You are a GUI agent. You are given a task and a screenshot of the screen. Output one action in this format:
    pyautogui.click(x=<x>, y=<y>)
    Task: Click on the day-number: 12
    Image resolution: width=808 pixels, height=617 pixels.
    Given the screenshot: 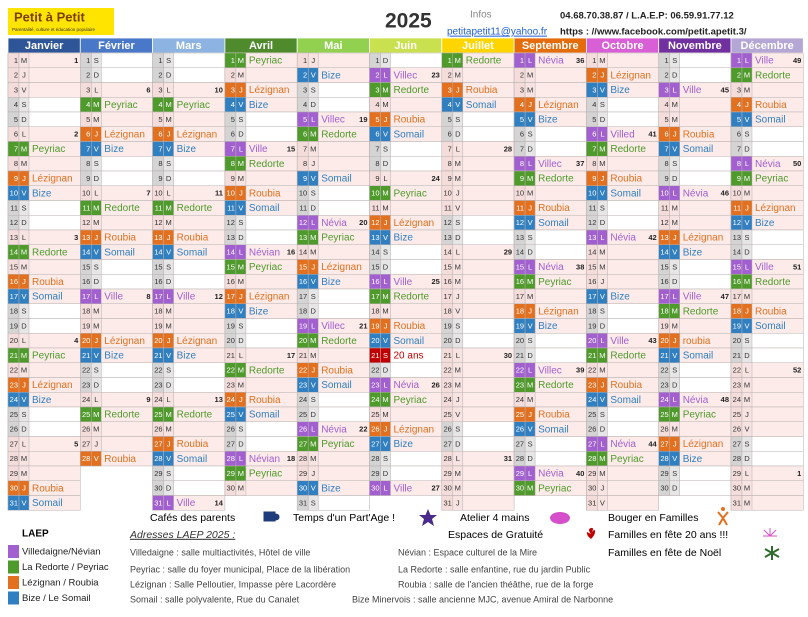 What is the action you would take?
    pyautogui.click(x=664, y=222)
    